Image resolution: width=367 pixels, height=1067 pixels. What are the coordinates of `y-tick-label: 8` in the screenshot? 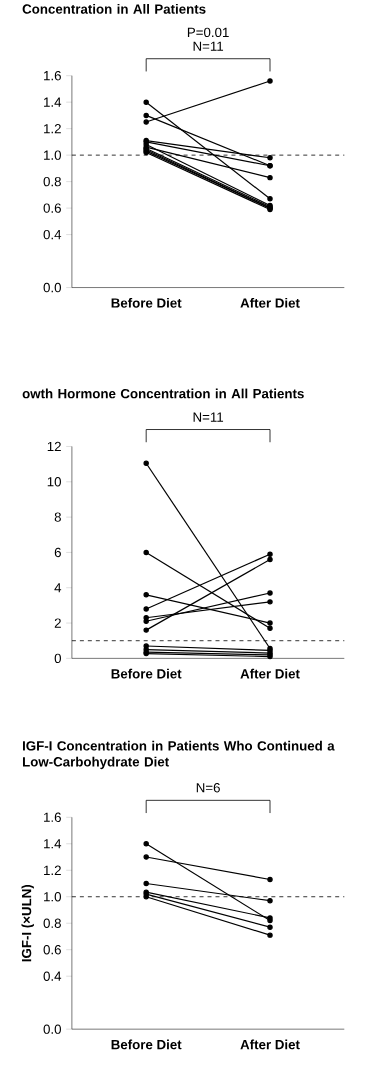 It's located at (57, 517).